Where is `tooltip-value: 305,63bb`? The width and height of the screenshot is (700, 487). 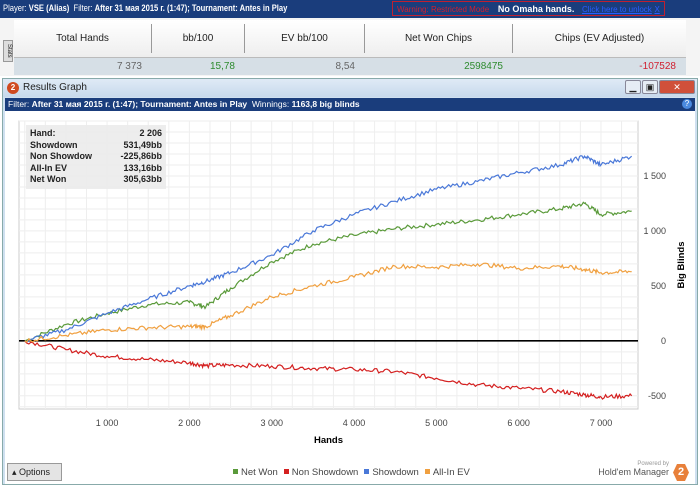 tooltip-value: 305,63bb is located at coordinates (142, 179).